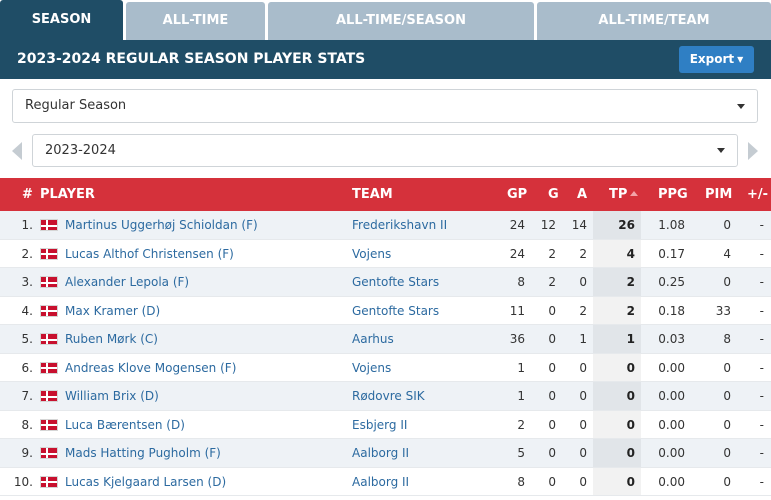  I want to click on player-name-link: William Brix (D), so click(112, 396).